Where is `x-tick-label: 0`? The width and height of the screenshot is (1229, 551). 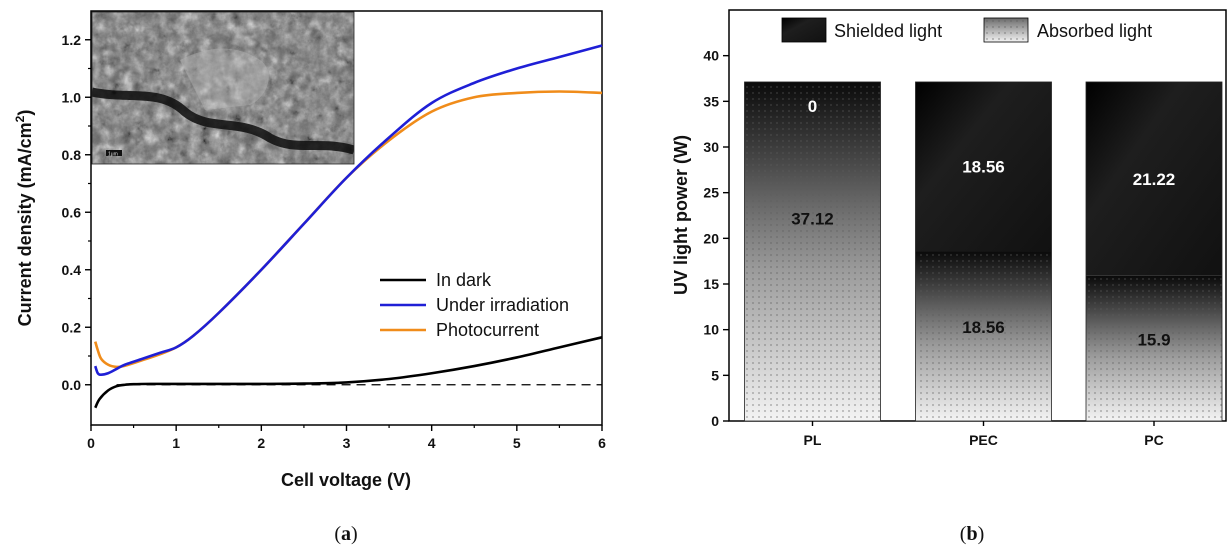
x-tick-label: 0 is located at coordinates (91, 443).